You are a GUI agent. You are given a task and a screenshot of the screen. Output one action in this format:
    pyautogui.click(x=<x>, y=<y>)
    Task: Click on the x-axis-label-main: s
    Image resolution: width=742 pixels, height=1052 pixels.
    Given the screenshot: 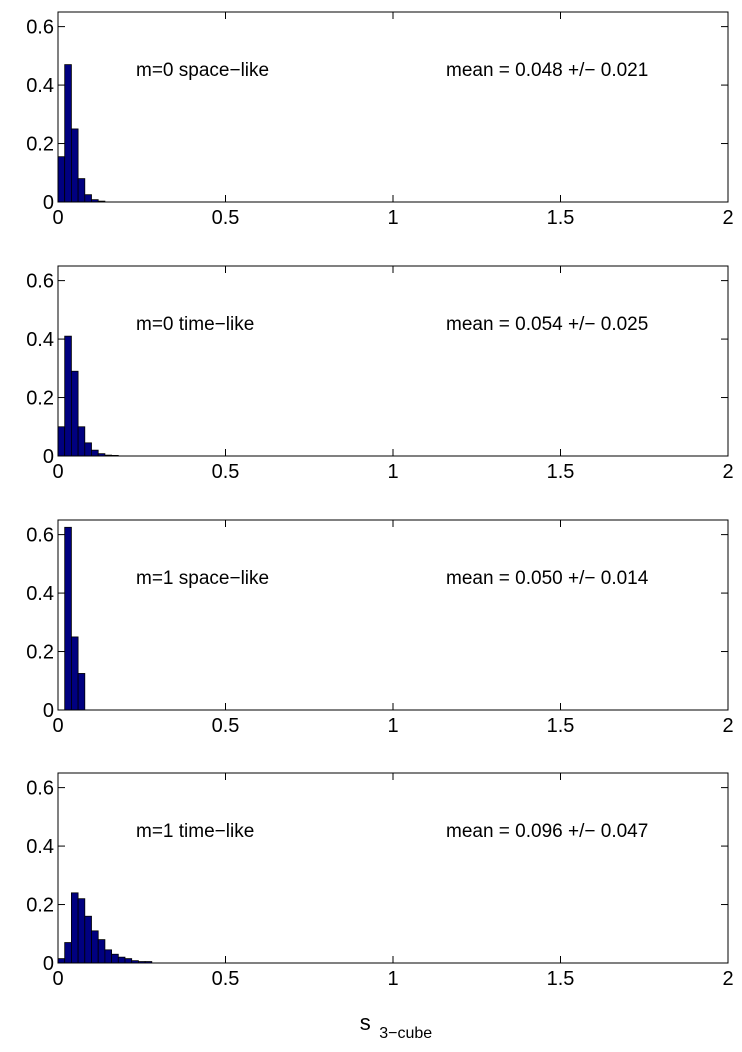 What is the action you would take?
    pyautogui.click(x=365, y=1022)
    